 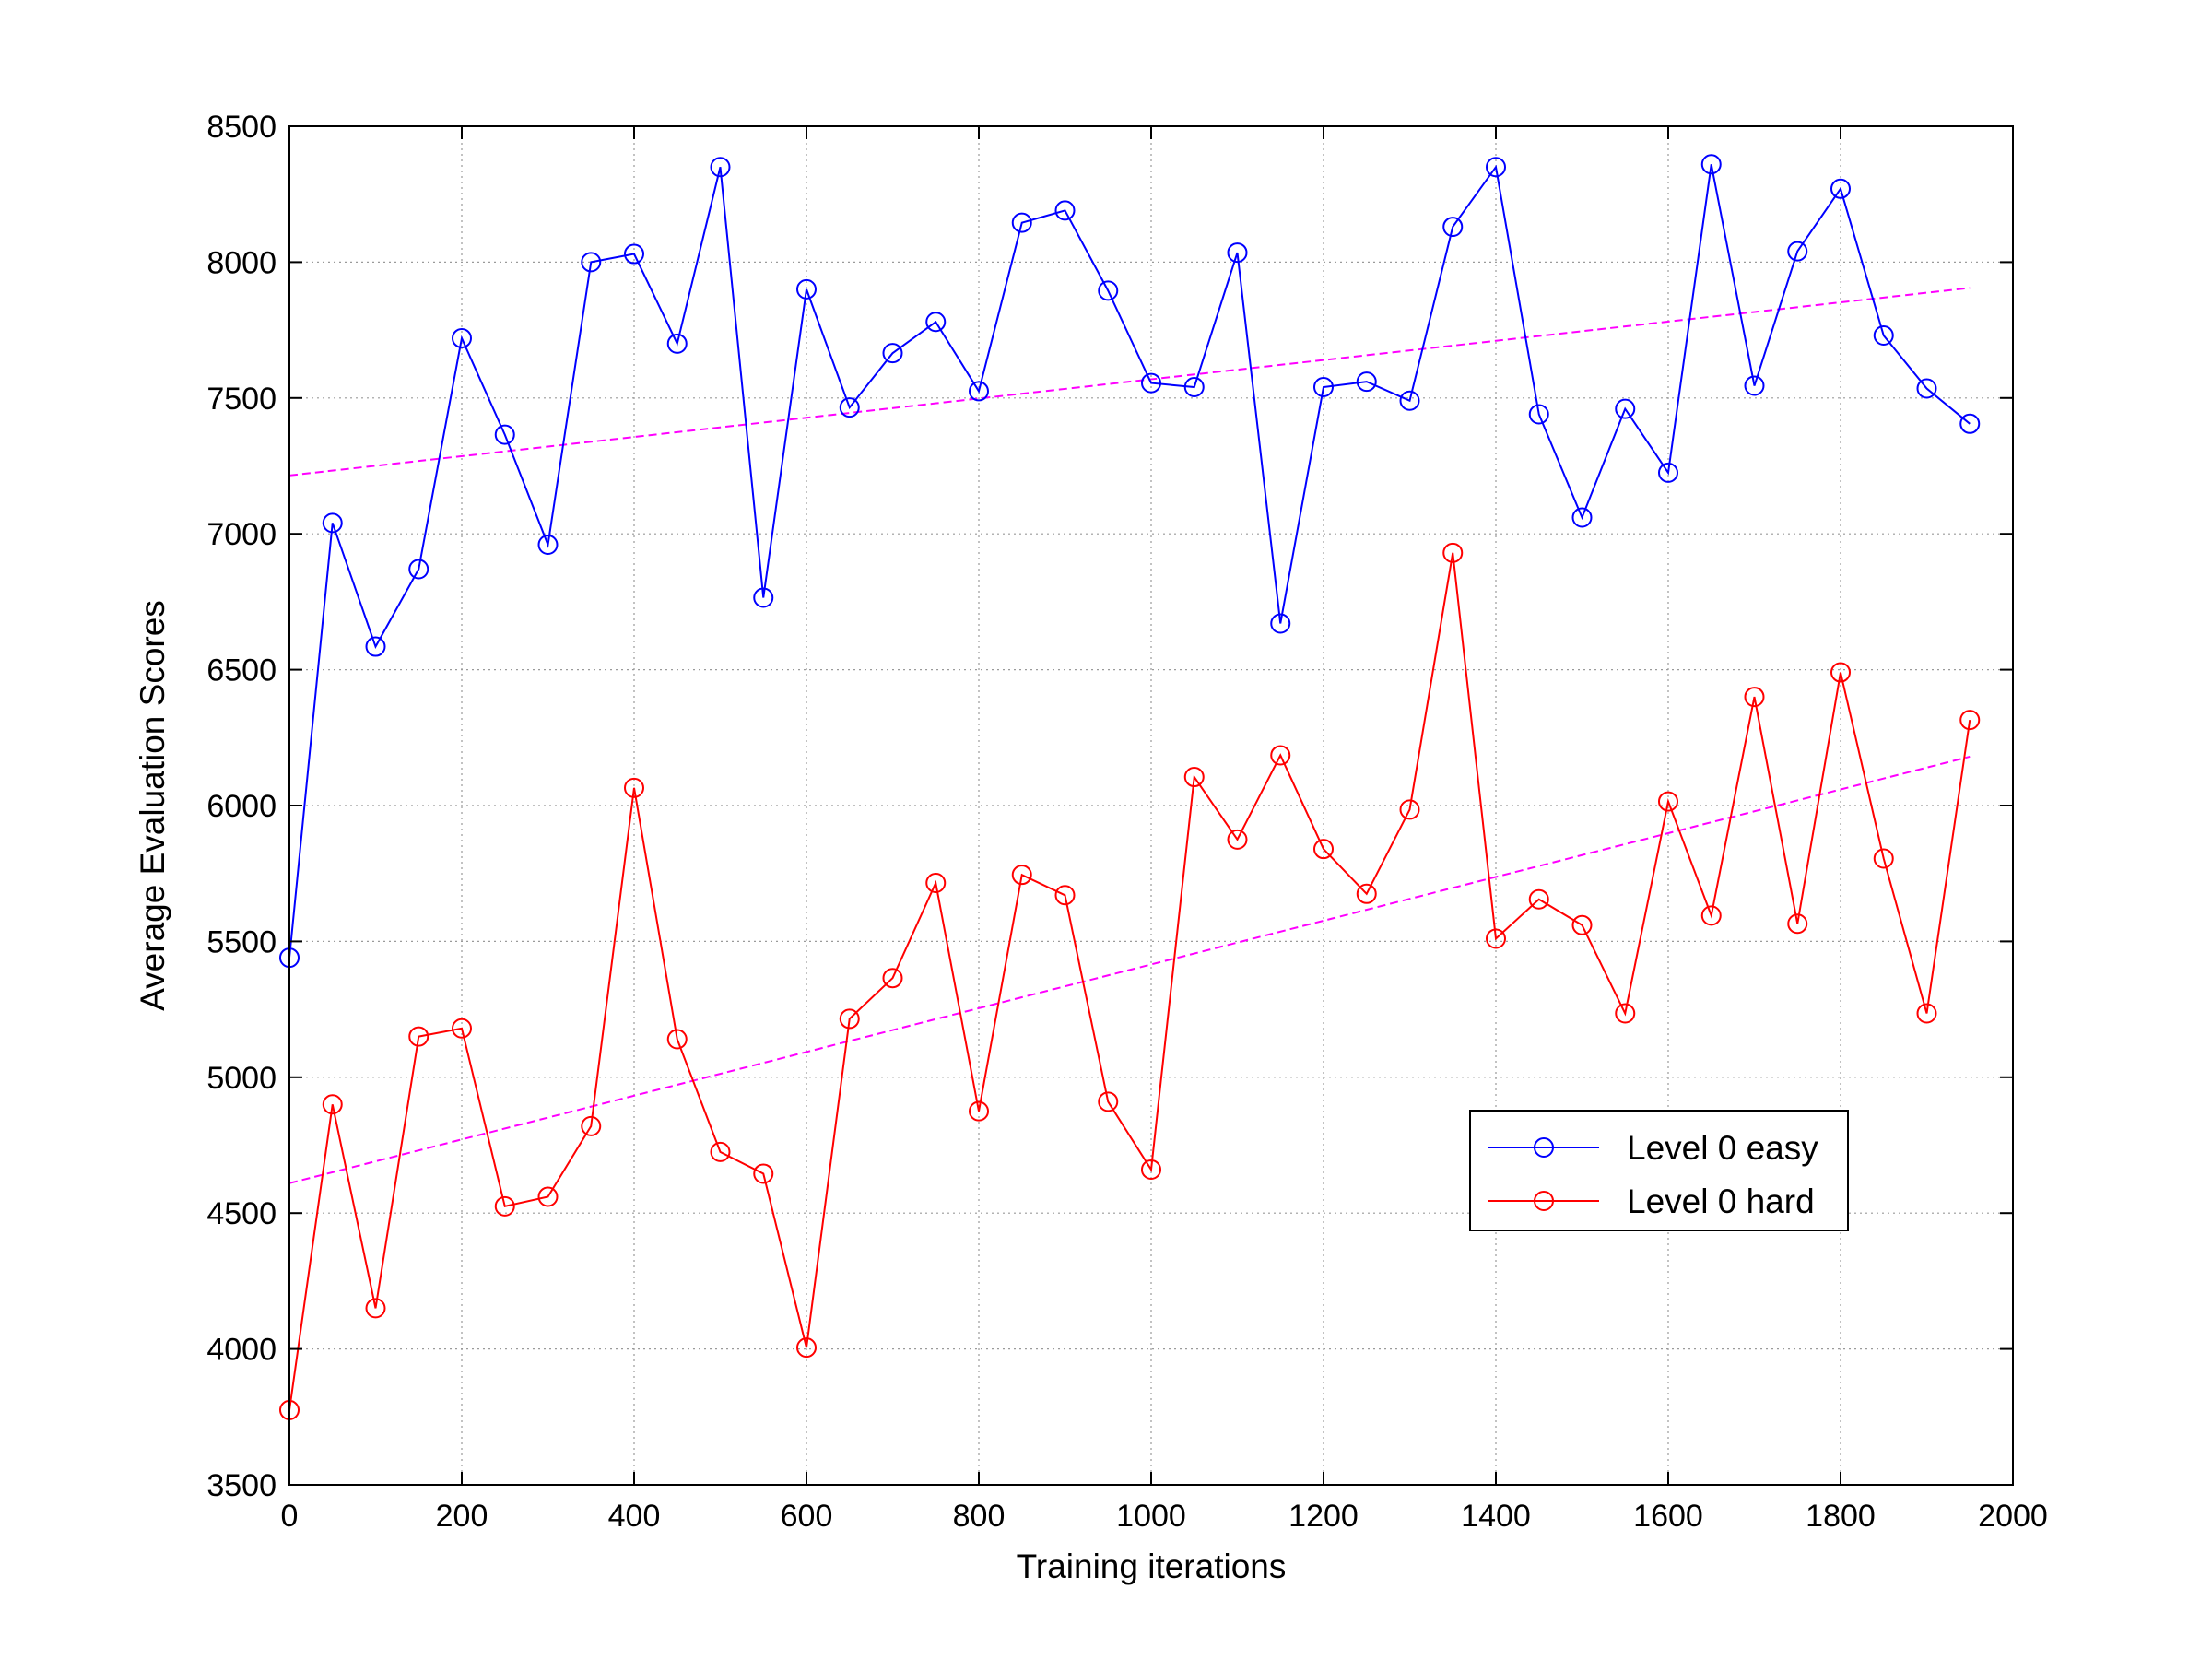 What do you see at coordinates (241, 534) in the screenshot?
I see `y-tick-label: 7000` at bounding box center [241, 534].